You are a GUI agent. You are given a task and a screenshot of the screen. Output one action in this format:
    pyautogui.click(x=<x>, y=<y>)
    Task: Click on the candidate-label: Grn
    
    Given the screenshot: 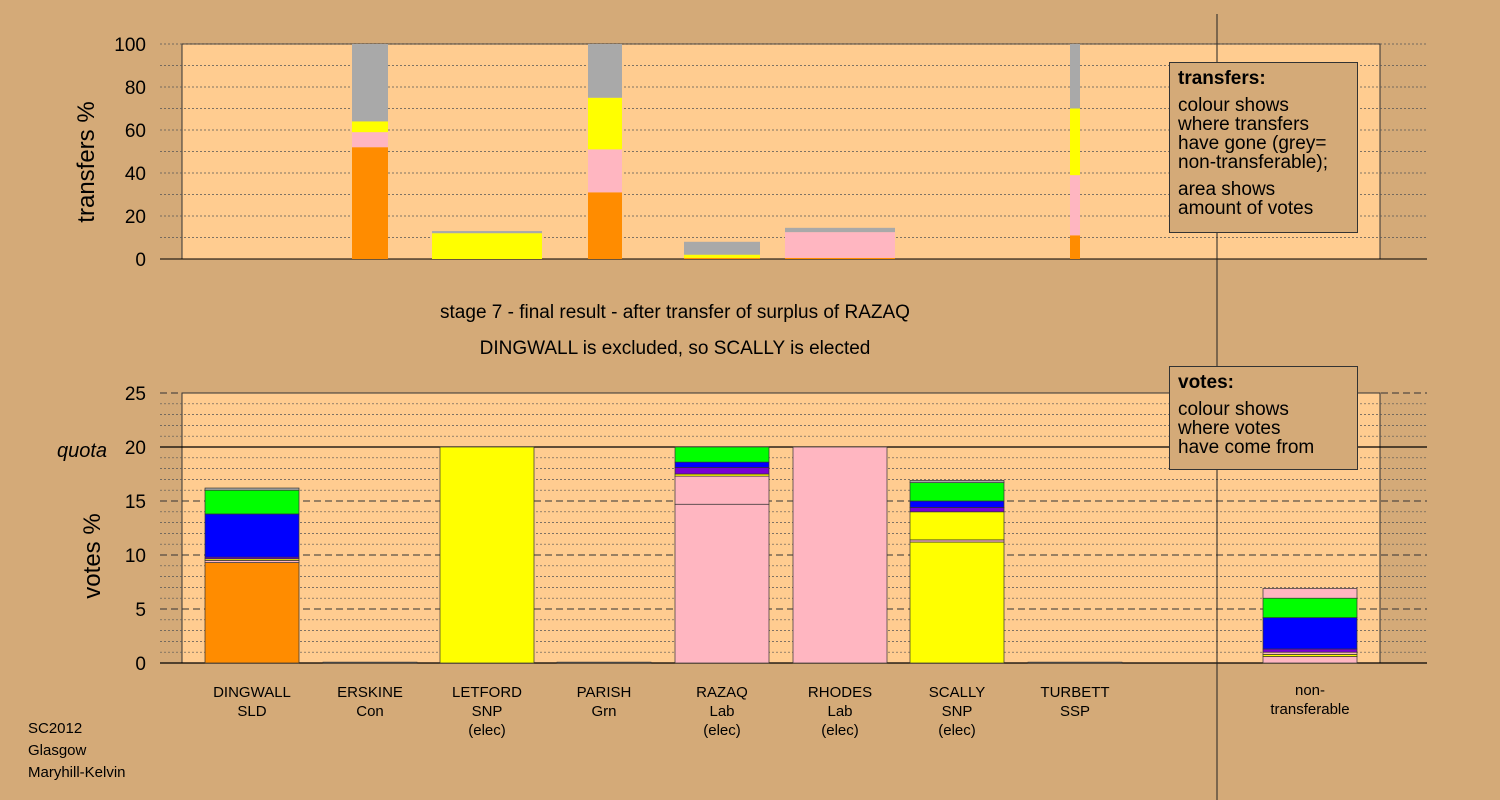 What is the action you would take?
    pyautogui.click(x=603, y=711)
    